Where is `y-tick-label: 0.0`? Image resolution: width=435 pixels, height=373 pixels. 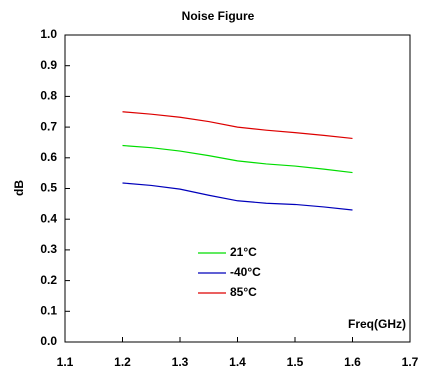 y-tick-label: 0.0 is located at coordinates (48, 341).